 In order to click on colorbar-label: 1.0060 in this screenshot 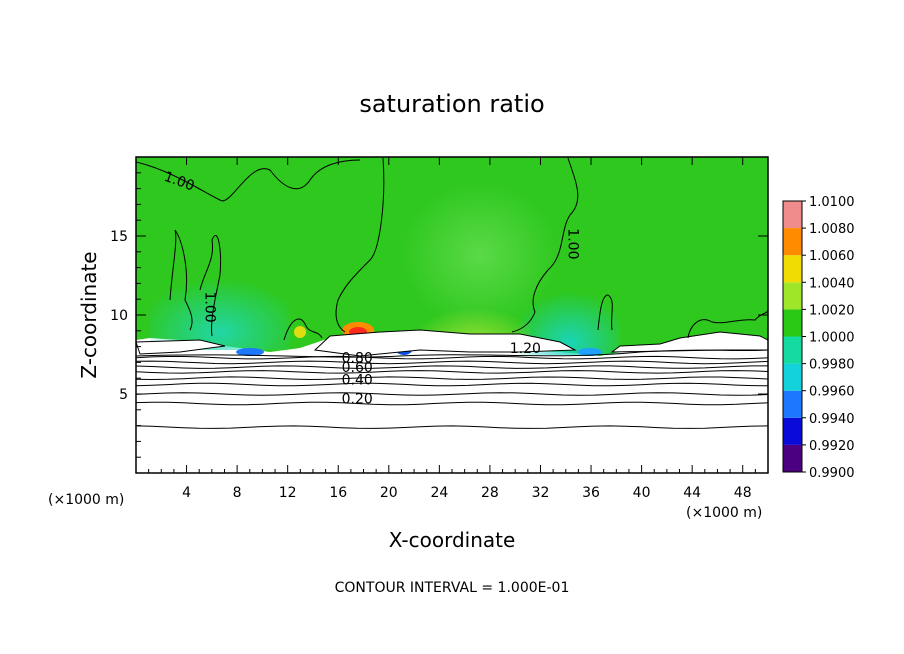, I will do `click(832, 256)`.